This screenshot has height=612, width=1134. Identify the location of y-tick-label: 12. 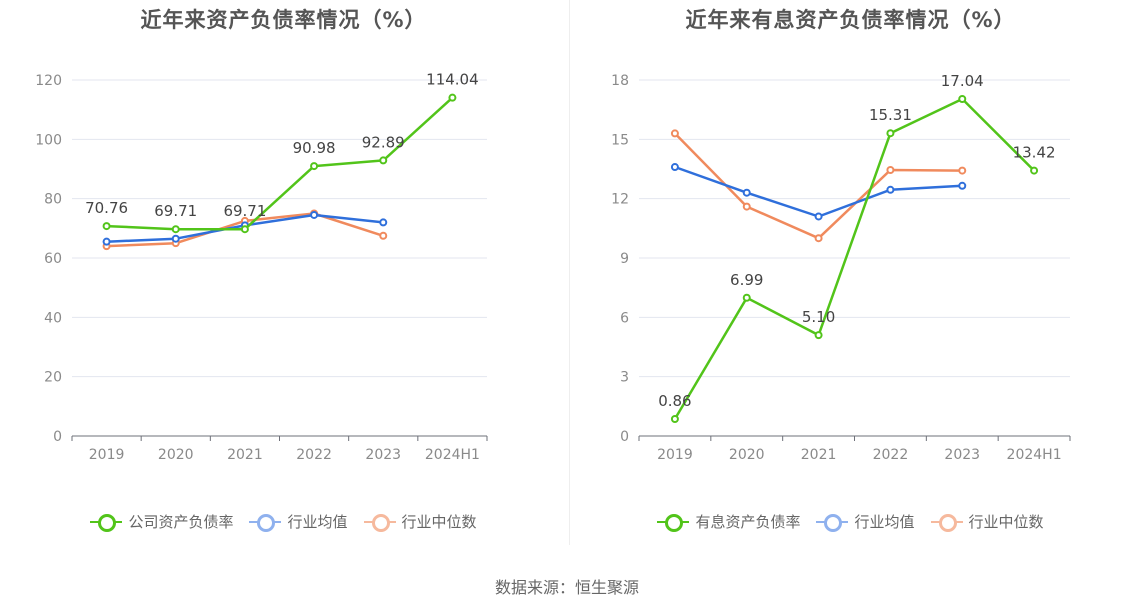
(620, 200).